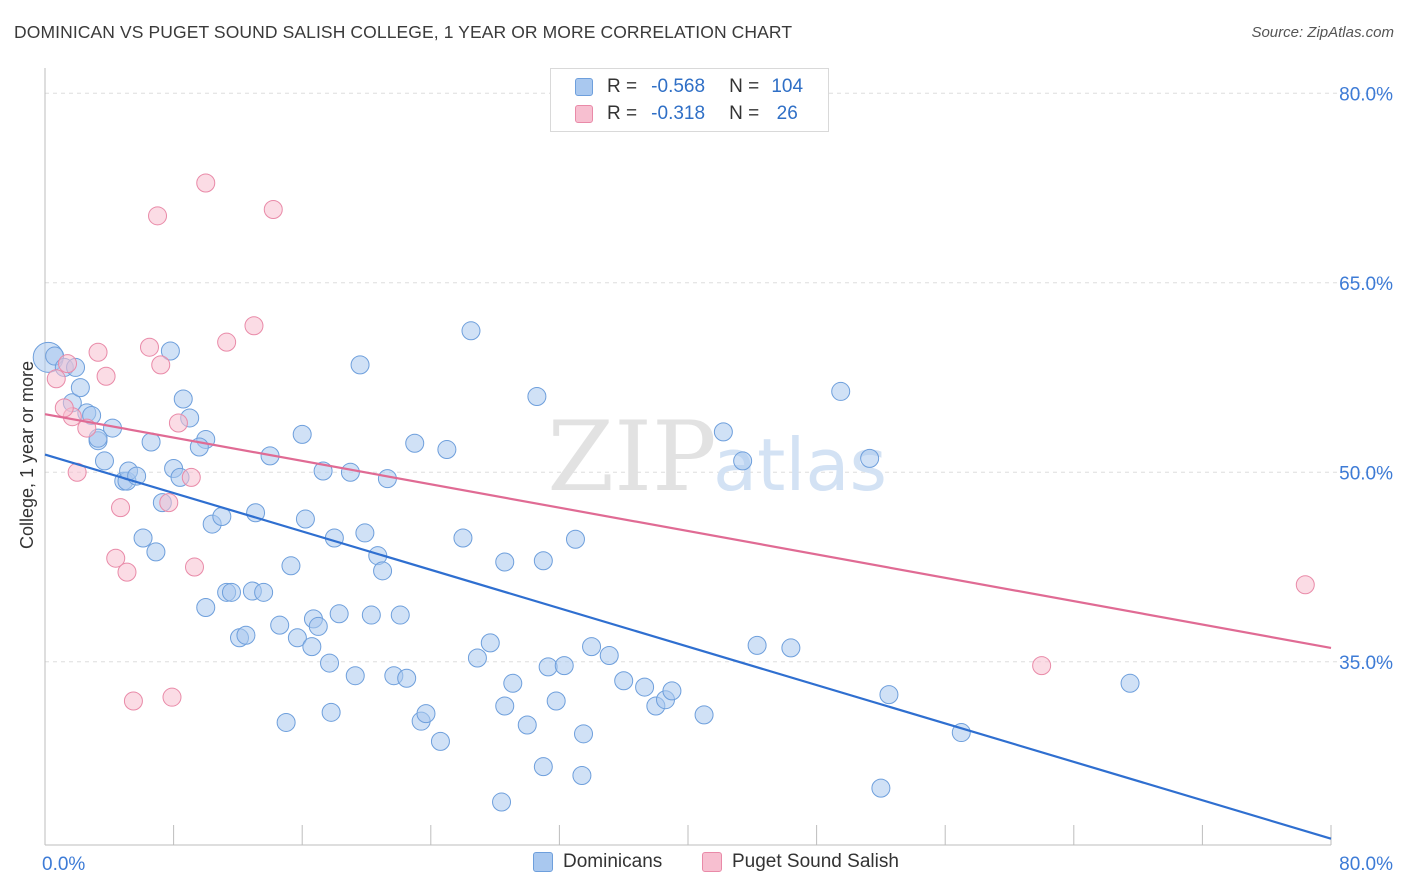 The height and width of the screenshot is (892, 1406). I want to click on series-legend: Dominicans Puget Sound Salish, so click(703, 864).